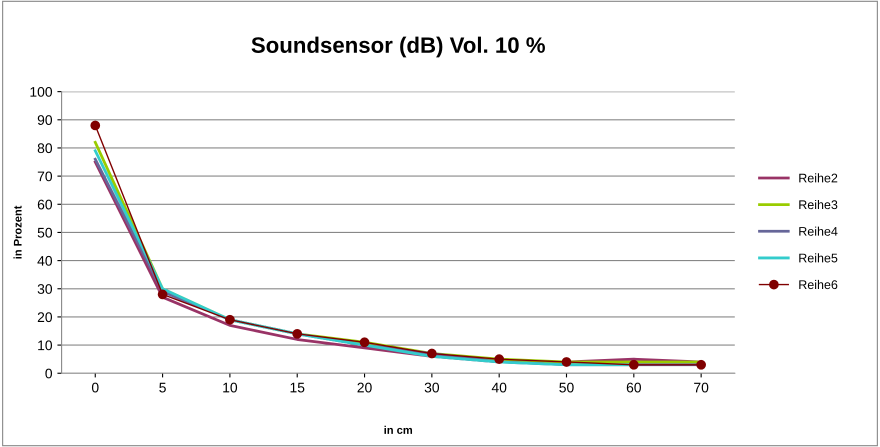 The image size is (880, 447). I want to click on y-tick-label: 60, so click(45, 205).